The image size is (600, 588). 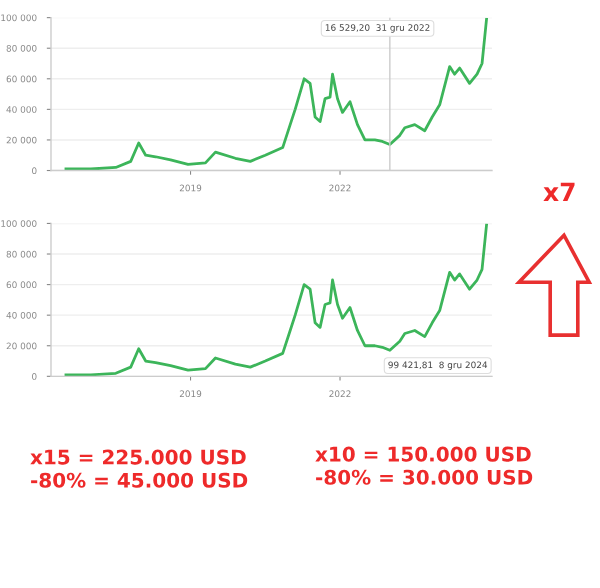 I want to click on text: x15 = 225.000 USD -80% = 45.000 USD, so click(x=139, y=468).